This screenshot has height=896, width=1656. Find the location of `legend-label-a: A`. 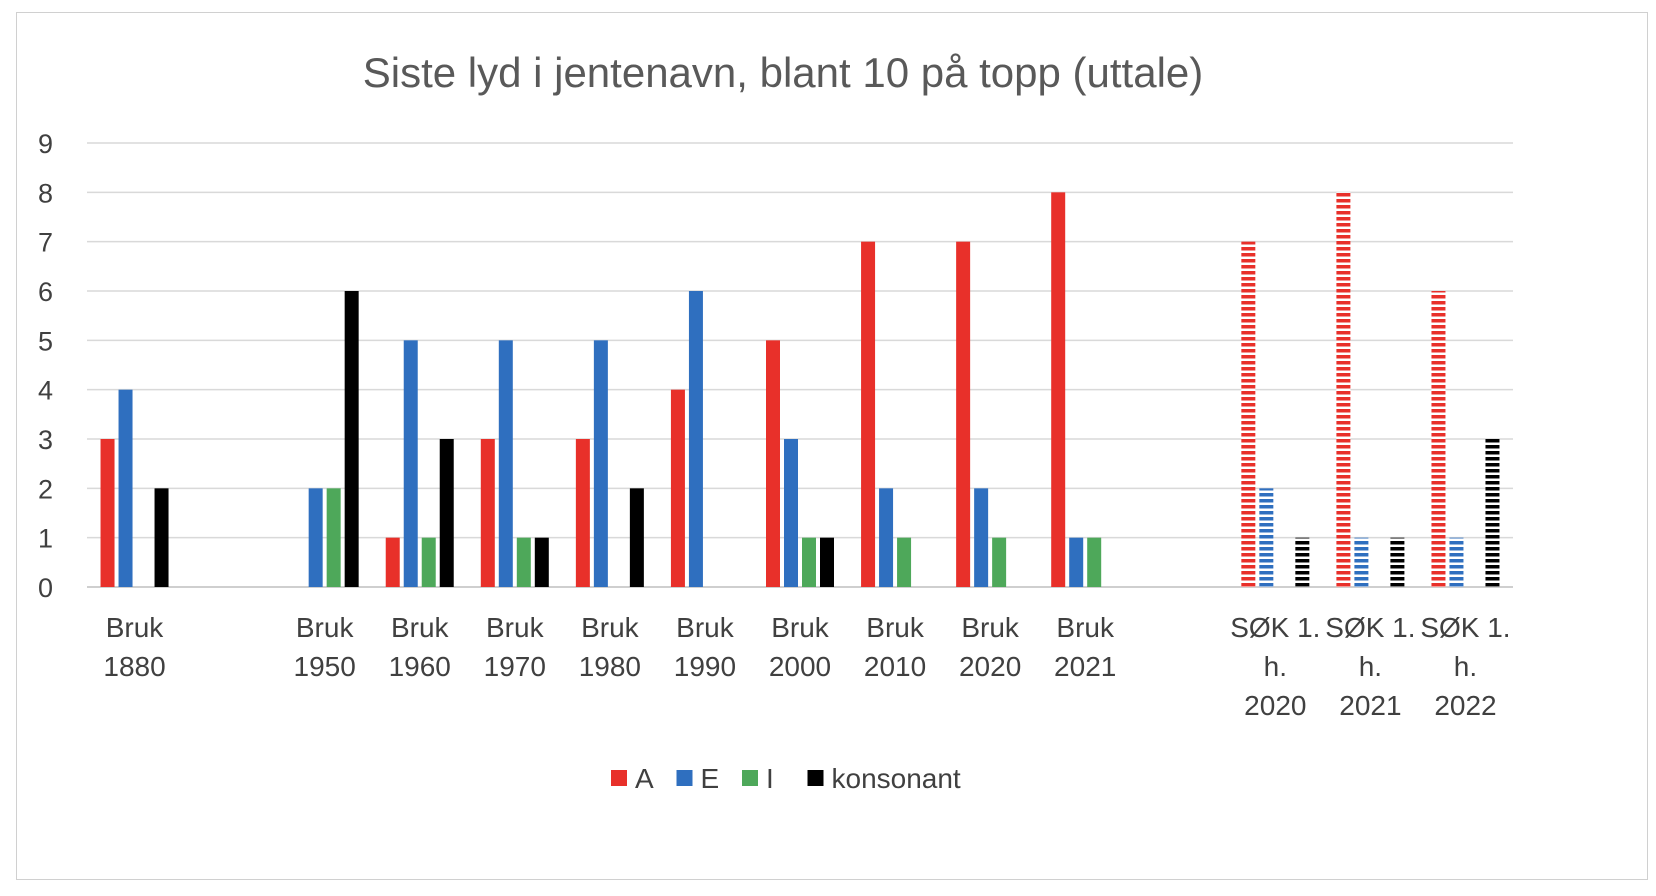

legend-label-a: A is located at coordinates (644, 778).